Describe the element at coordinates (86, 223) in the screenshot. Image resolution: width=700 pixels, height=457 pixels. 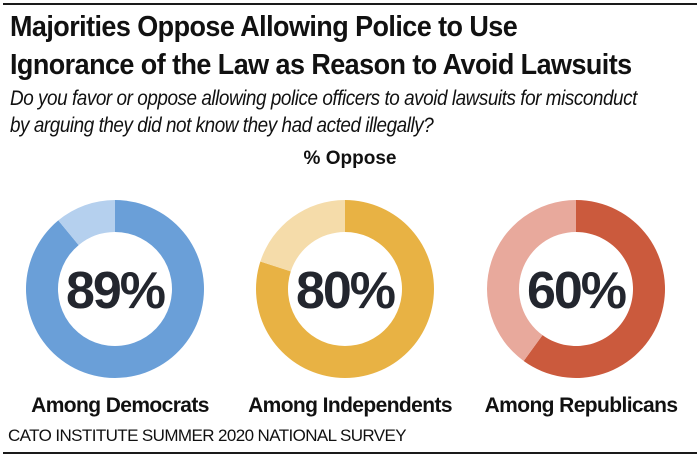
I see `donut-slice-remainder-democrats` at that location.